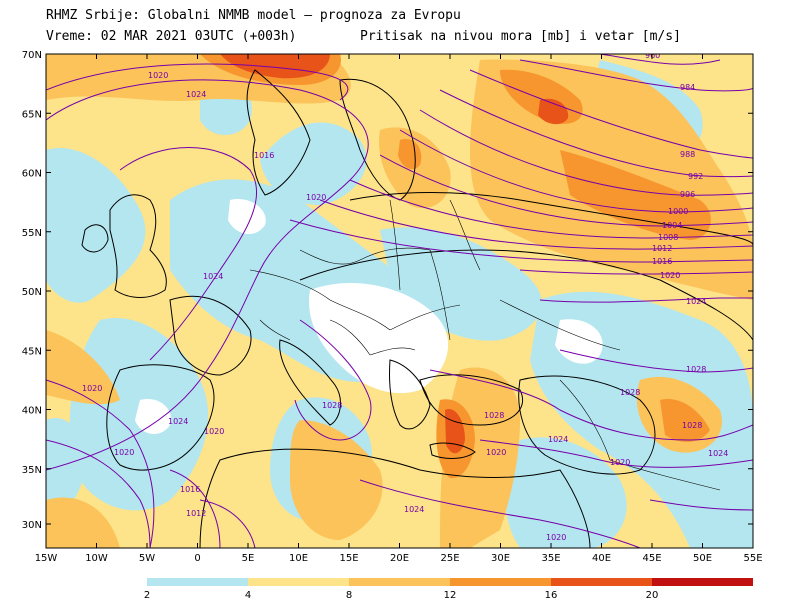 This screenshot has height=600, width=800. What do you see at coordinates (147, 595) in the screenshot?
I see `colorbar-tick-label: 2` at bounding box center [147, 595].